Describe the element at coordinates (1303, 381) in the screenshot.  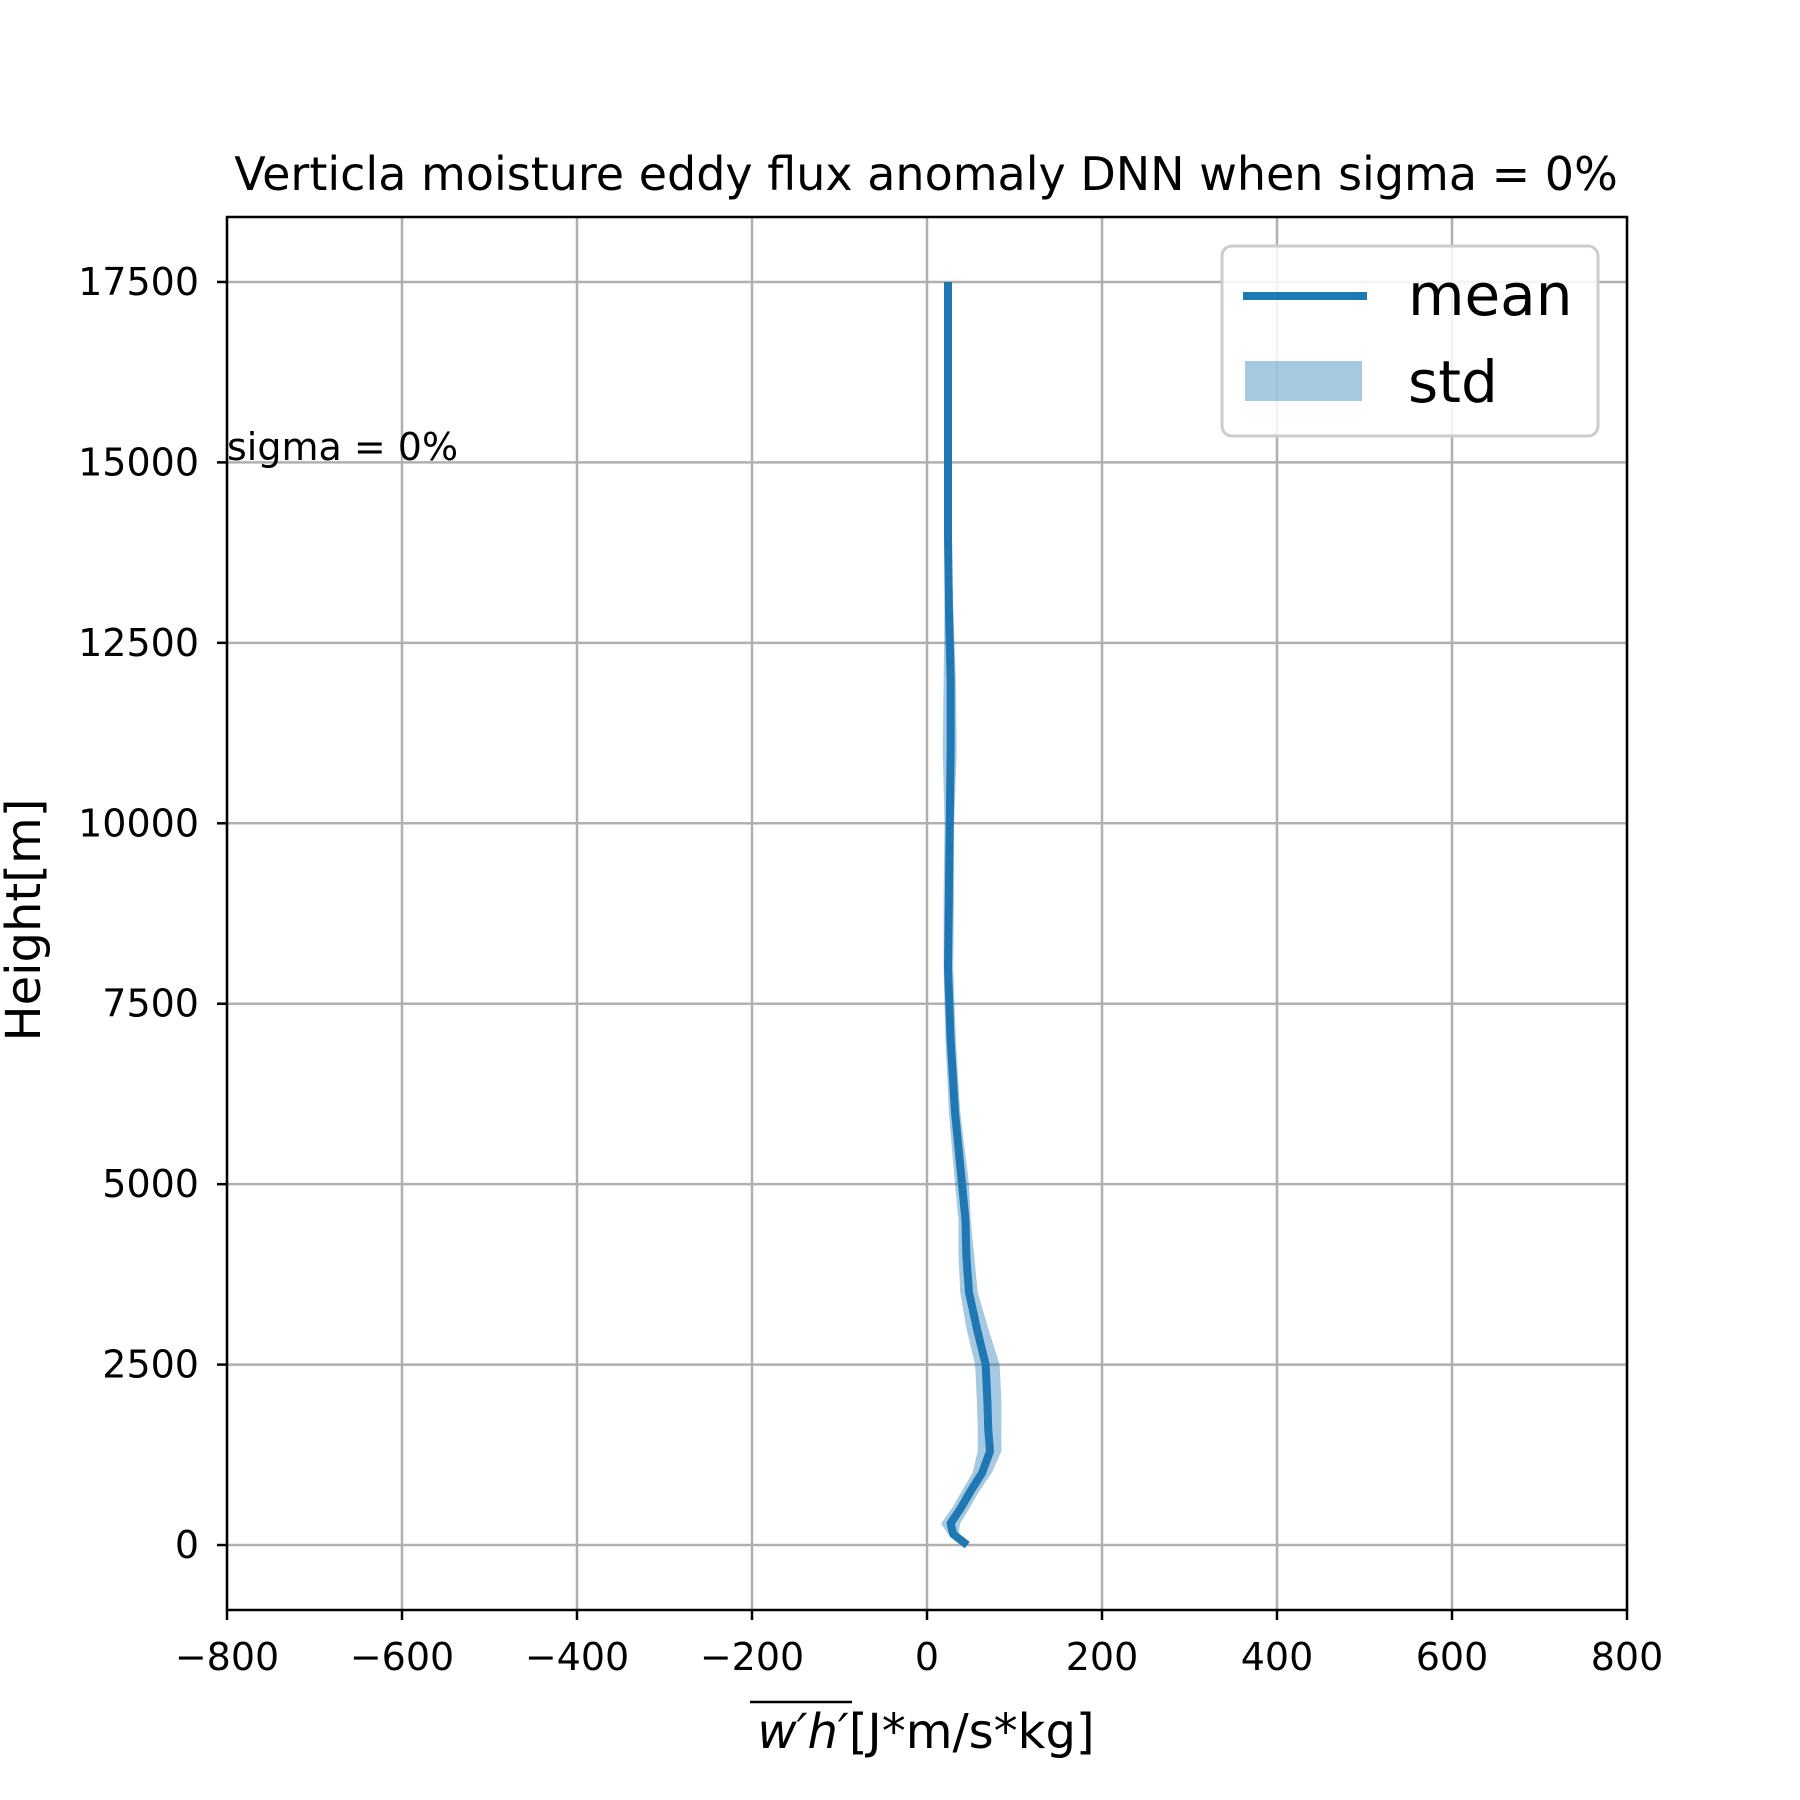
I see `legend-std-swatch` at that location.